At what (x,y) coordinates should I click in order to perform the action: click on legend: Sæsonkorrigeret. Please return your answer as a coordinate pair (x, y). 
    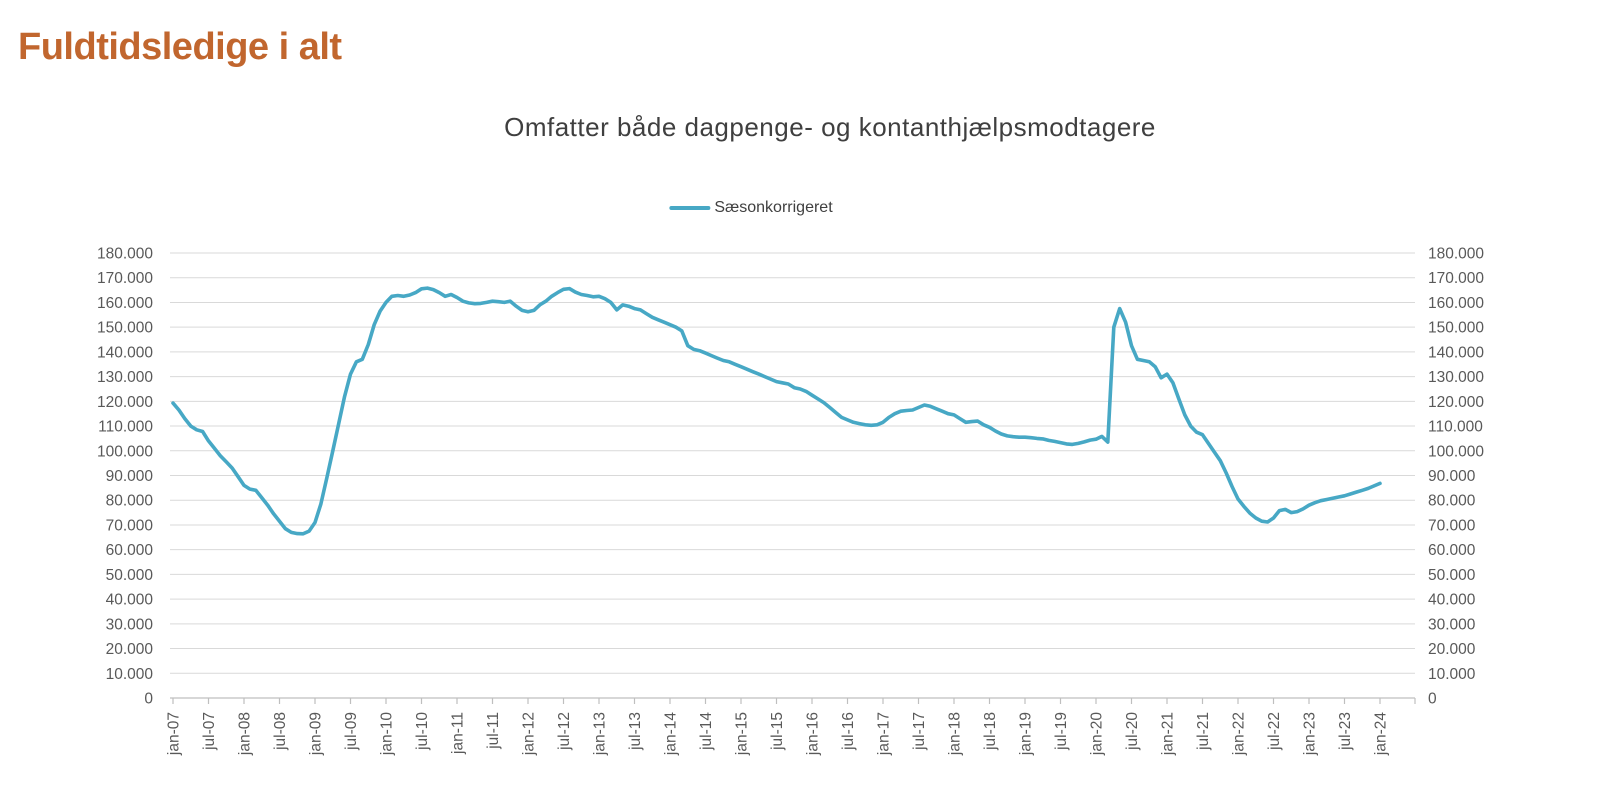
    Looking at the image, I should click on (751, 208).